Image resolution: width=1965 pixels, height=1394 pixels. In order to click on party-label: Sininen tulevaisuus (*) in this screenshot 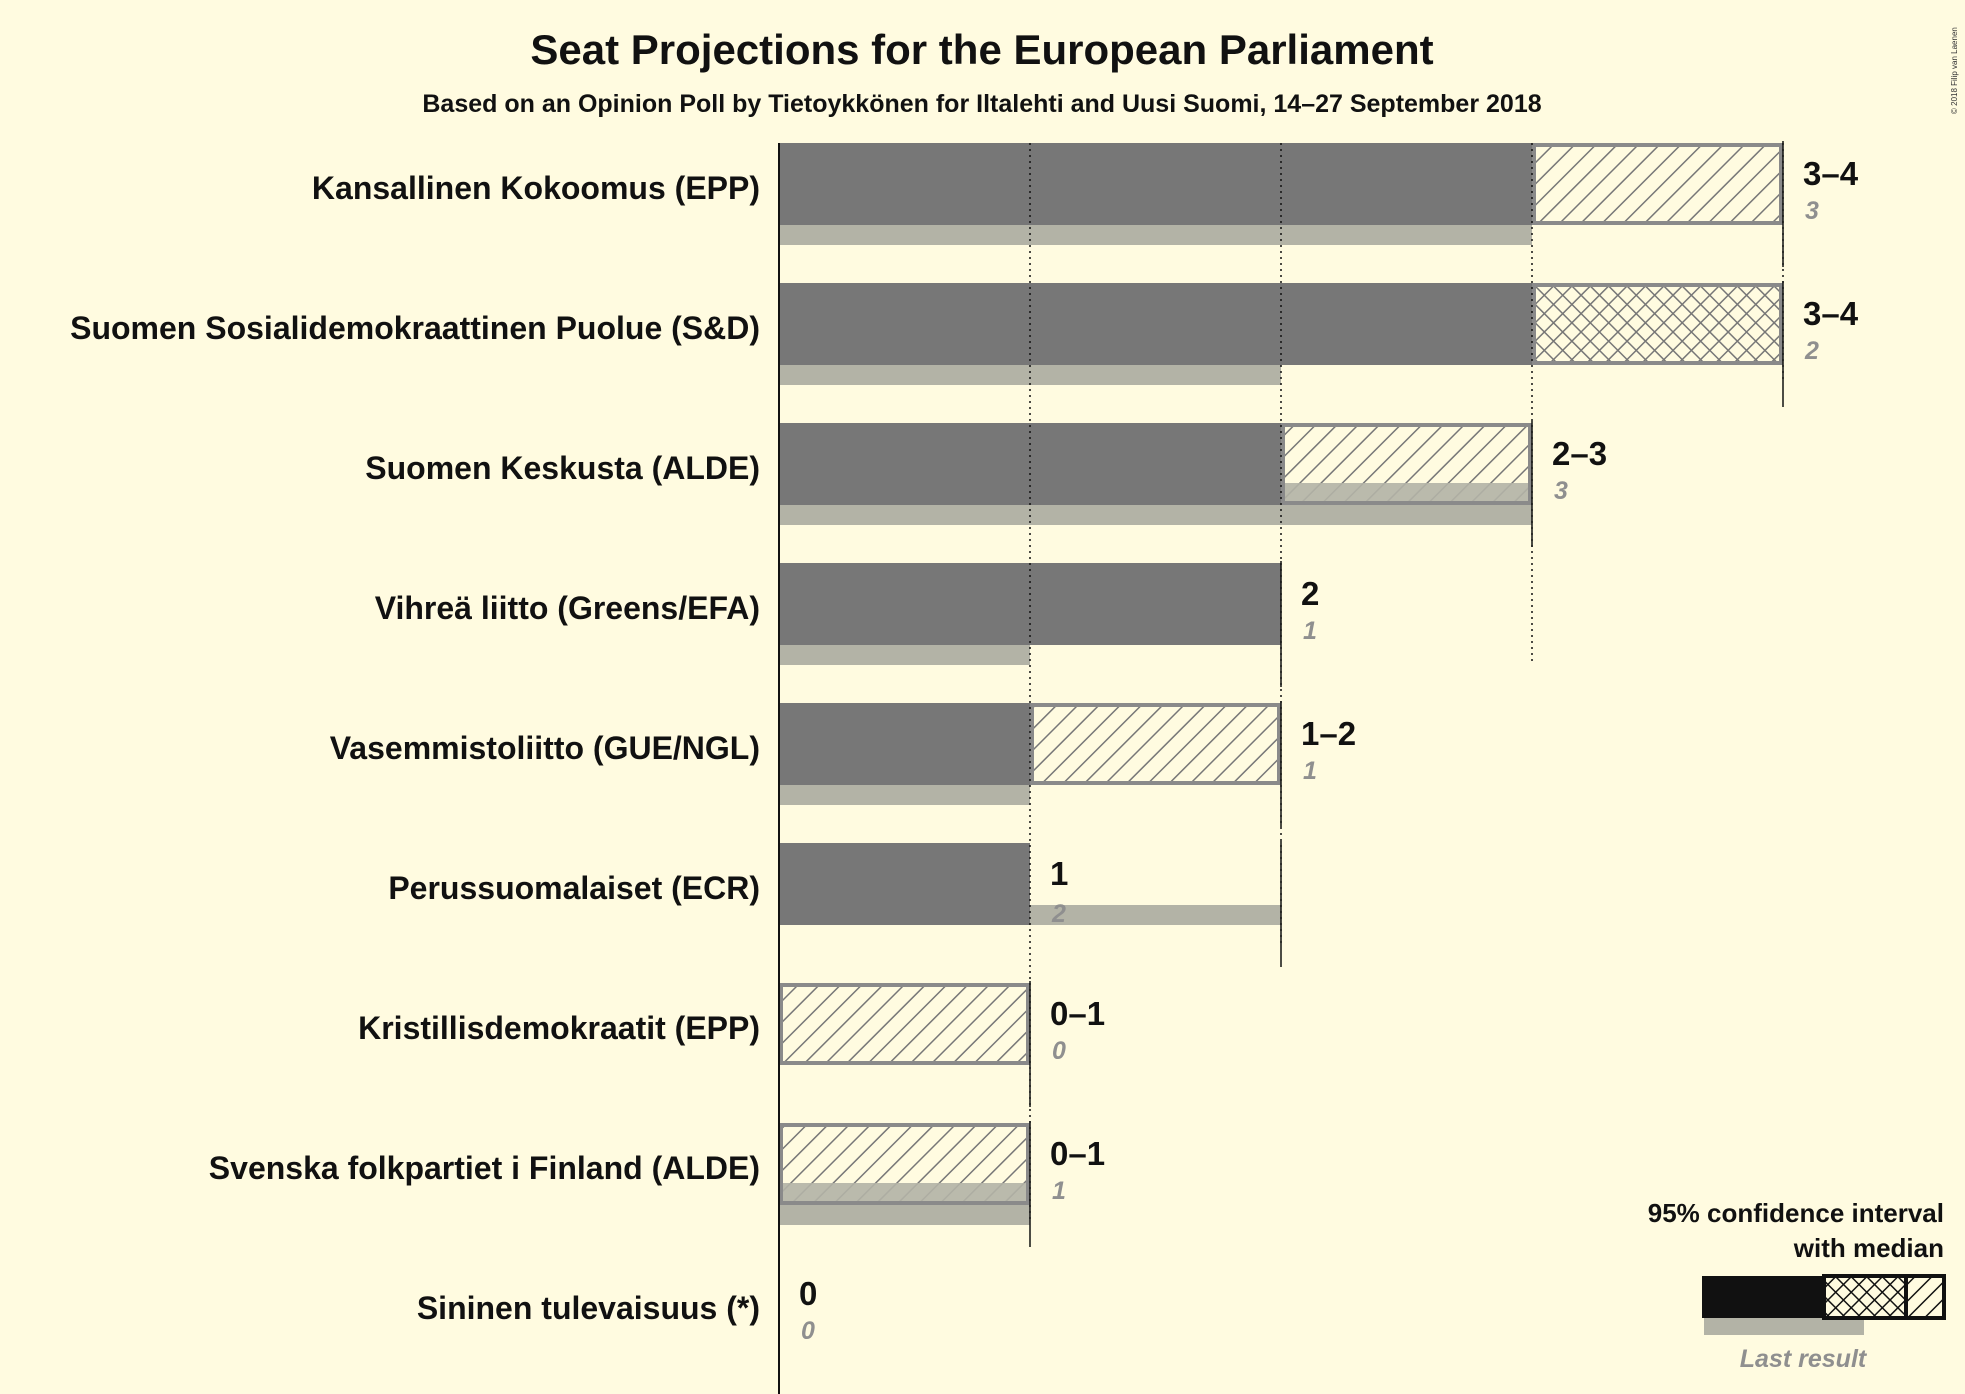, I will do `click(588, 1308)`.